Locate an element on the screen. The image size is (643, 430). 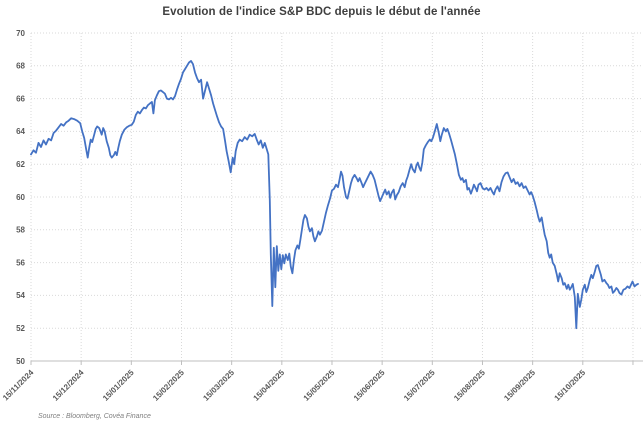
x-tick-label: 15/10/2025 is located at coordinates (570, 385).